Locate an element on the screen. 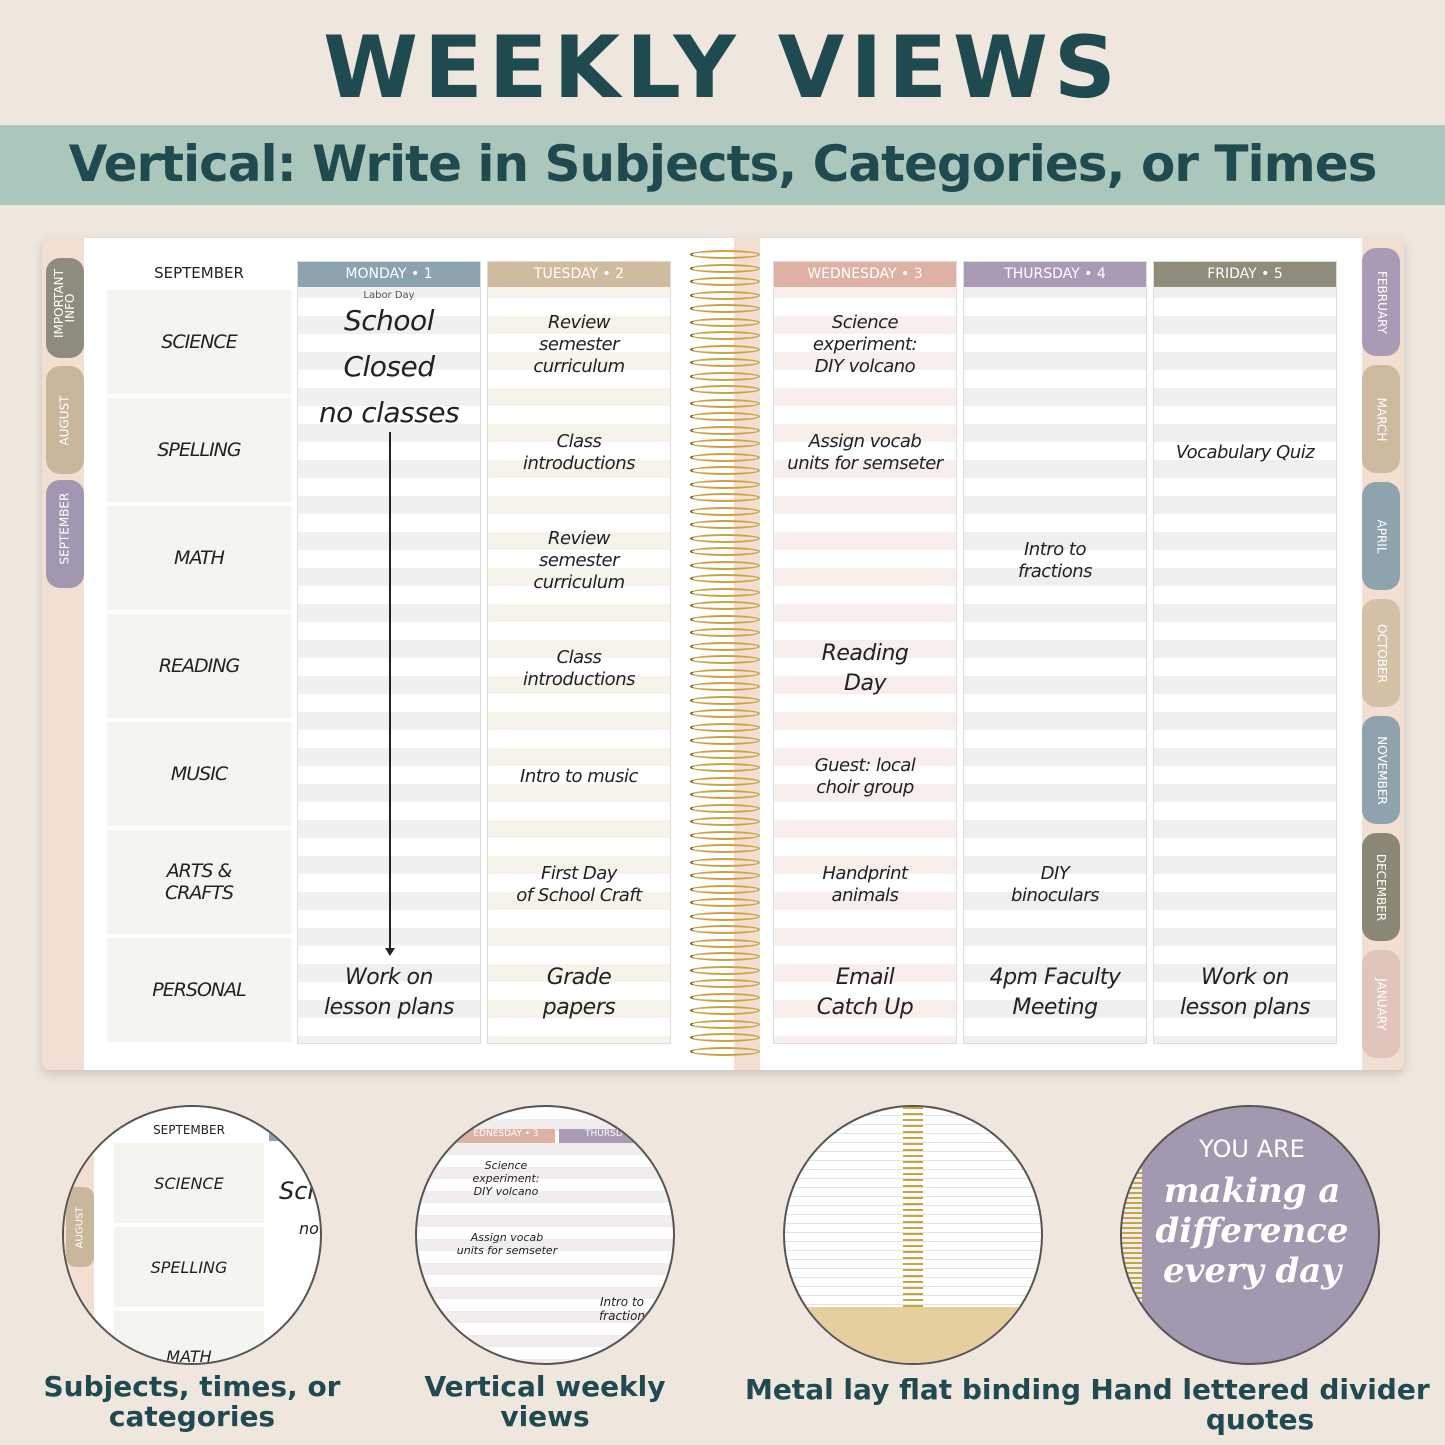 This screenshot has width=1445, height=1445. planner-entry: School Closed no classes is located at coordinates (389, 366).